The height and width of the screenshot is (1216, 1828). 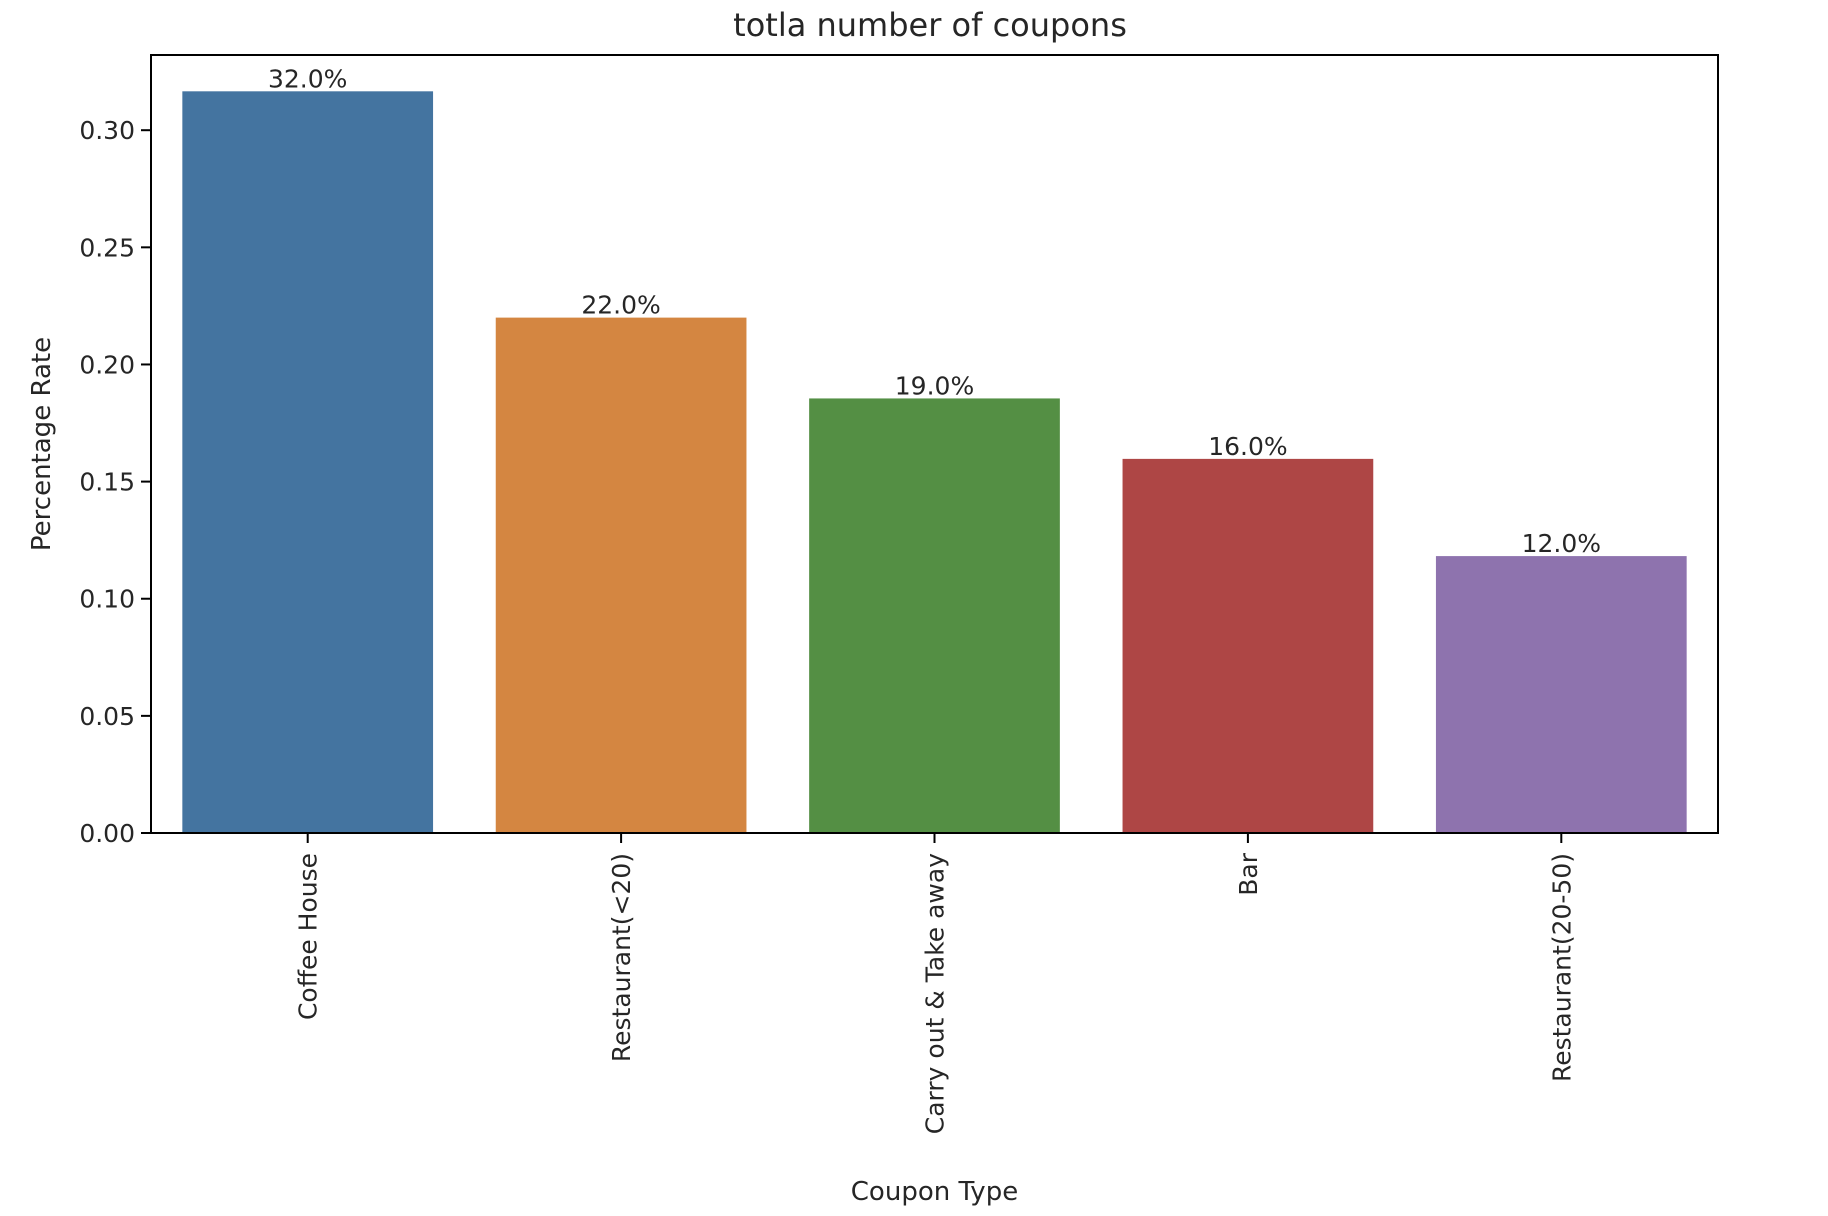 What do you see at coordinates (308, 936) in the screenshot?
I see `x-tick-label: Coffee House` at bounding box center [308, 936].